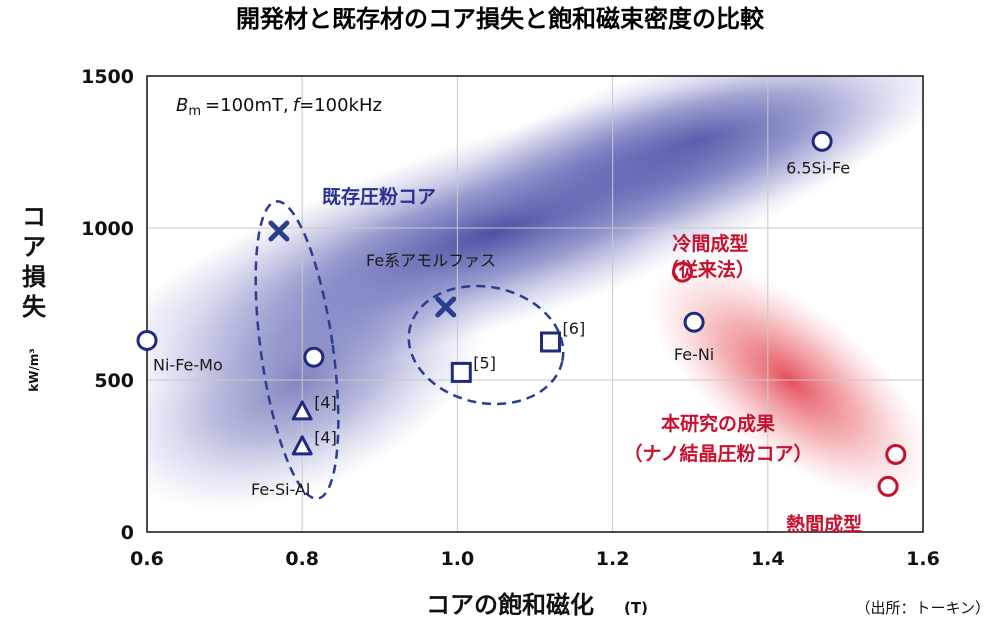  What do you see at coordinates (188, 364) in the screenshot?
I see `point-label: Ni-Fe-Mo` at bounding box center [188, 364].